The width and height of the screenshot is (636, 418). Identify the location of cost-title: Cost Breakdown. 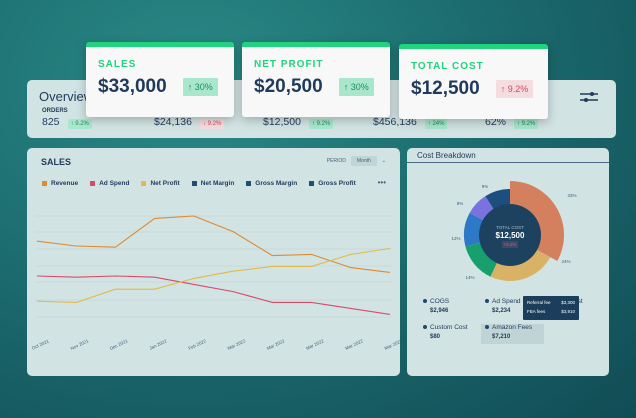
(446, 155).